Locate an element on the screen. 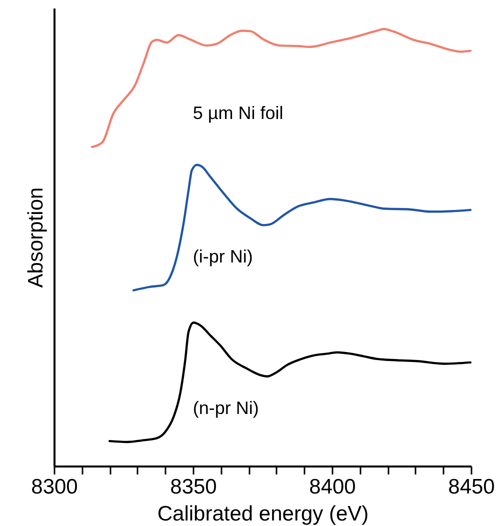 The width and height of the screenshot is (498, 526). x-tick-label: 8350 is located at coordinates (193, 487).